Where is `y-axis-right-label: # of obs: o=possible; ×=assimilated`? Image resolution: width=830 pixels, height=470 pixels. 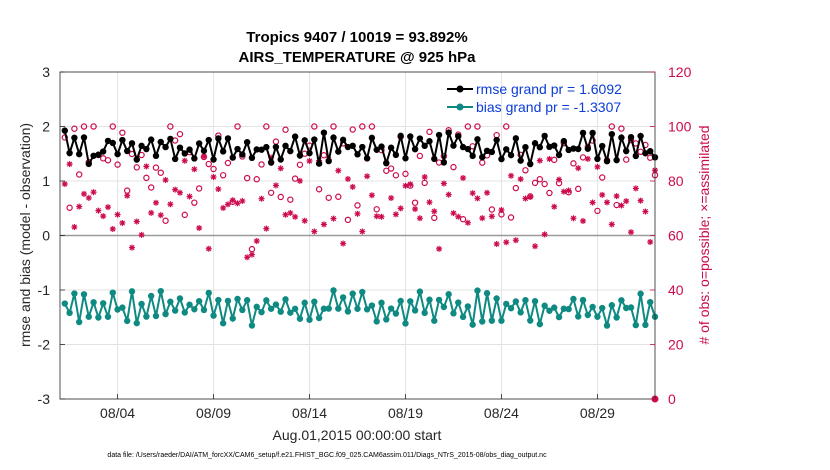 y-axis-right-label: # of obs: o=possible; ×=assimilated is located at coordinates (704, 234).